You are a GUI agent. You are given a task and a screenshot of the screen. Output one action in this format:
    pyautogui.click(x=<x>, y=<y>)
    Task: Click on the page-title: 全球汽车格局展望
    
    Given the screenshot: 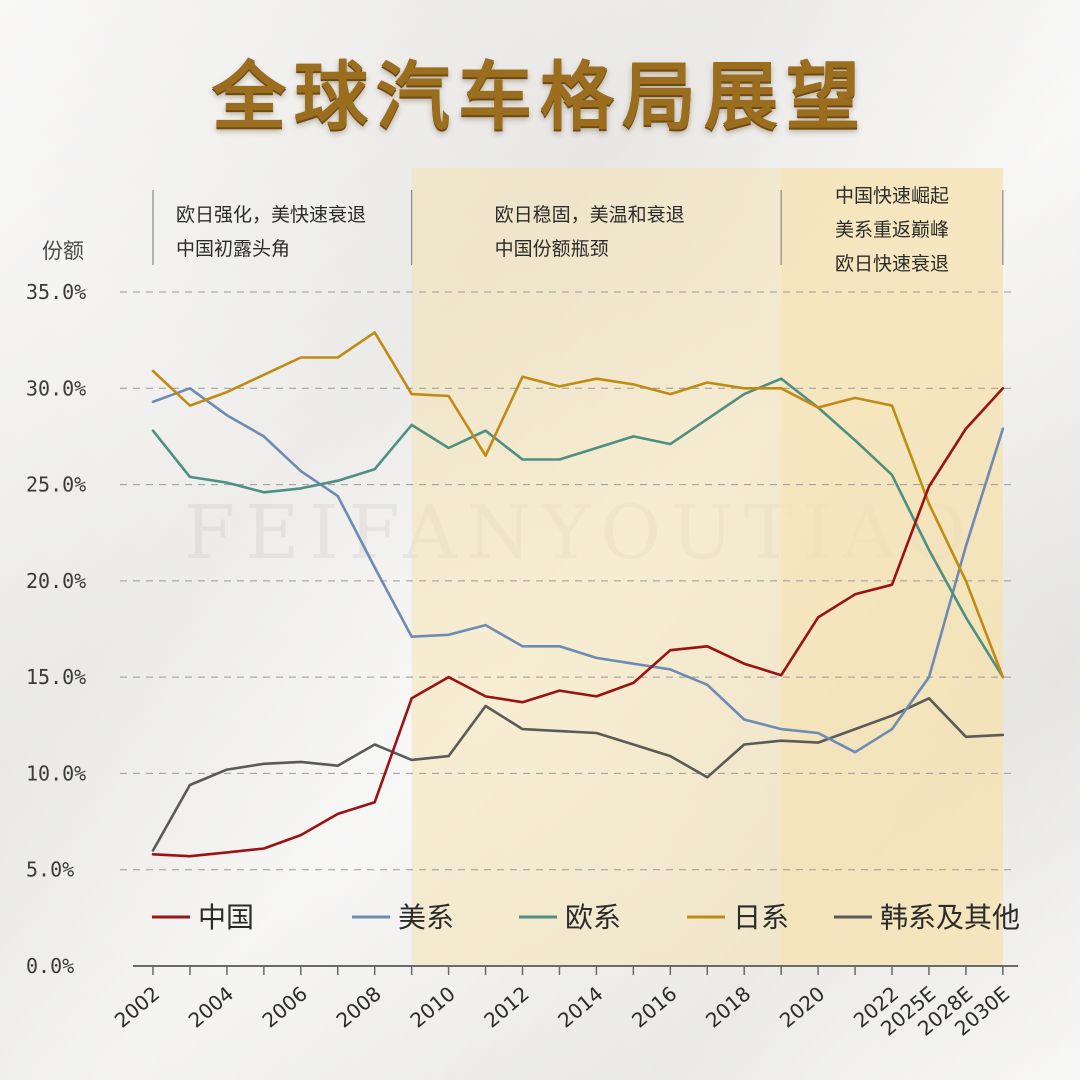 What is the action you would take?
    pyautogui.click(x=540, y=97)
    